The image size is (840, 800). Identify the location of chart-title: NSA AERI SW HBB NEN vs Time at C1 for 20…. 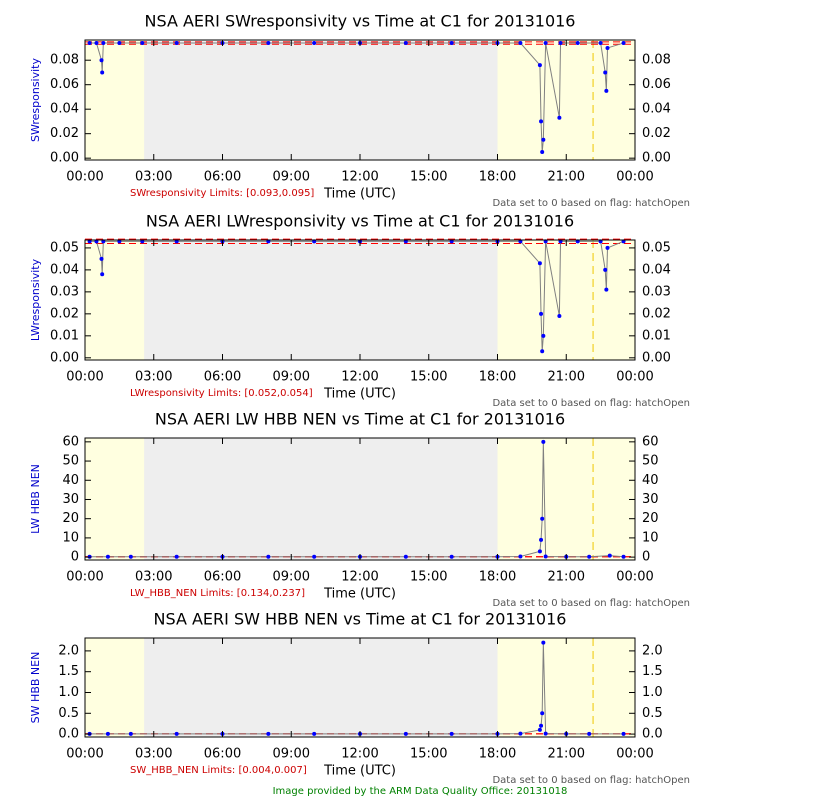
(360, 619).